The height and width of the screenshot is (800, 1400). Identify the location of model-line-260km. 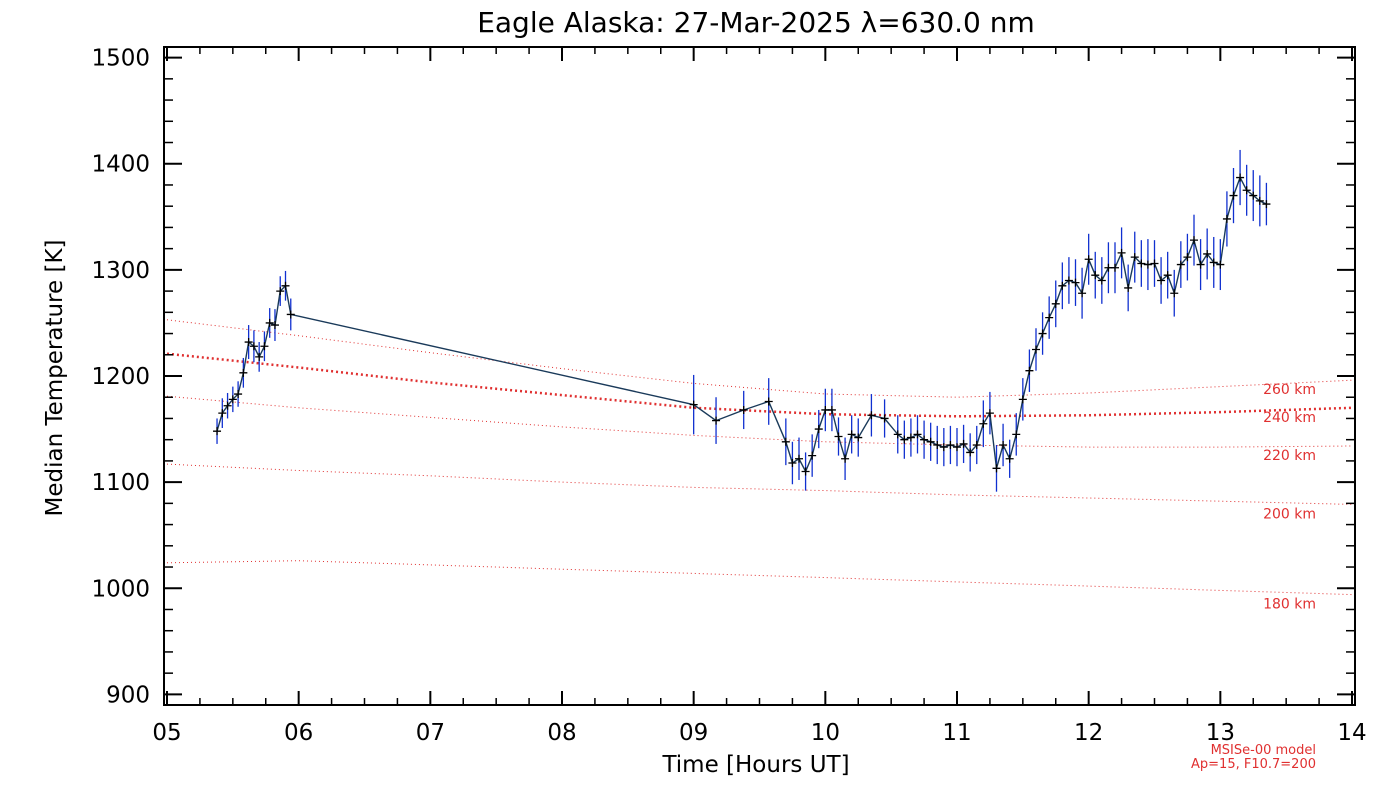
(759, 358).